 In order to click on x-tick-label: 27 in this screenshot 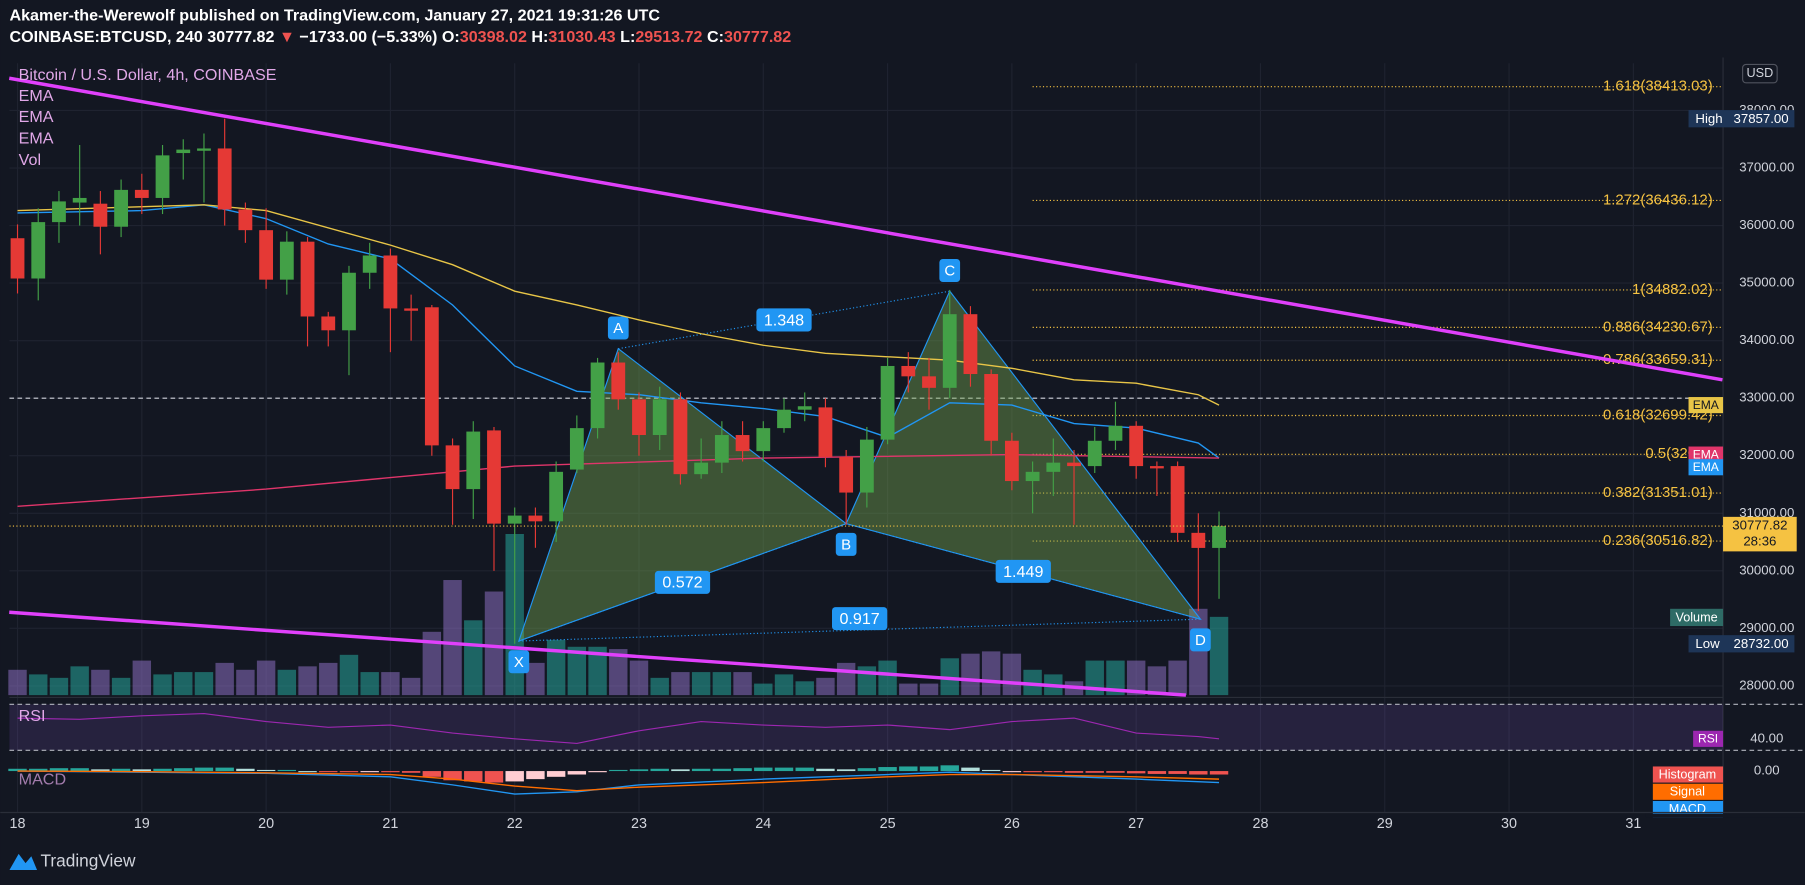, I will do `click(1136, 824)`.